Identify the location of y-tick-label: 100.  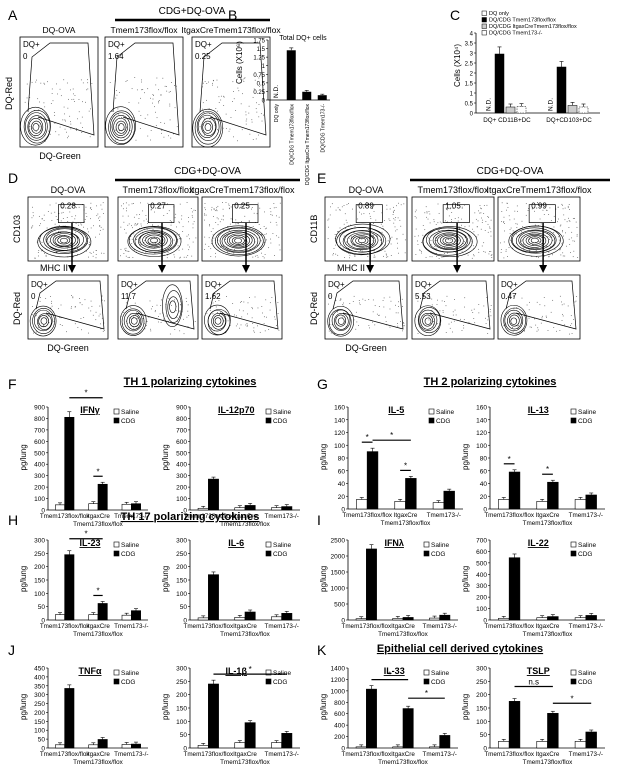
(481, 722).